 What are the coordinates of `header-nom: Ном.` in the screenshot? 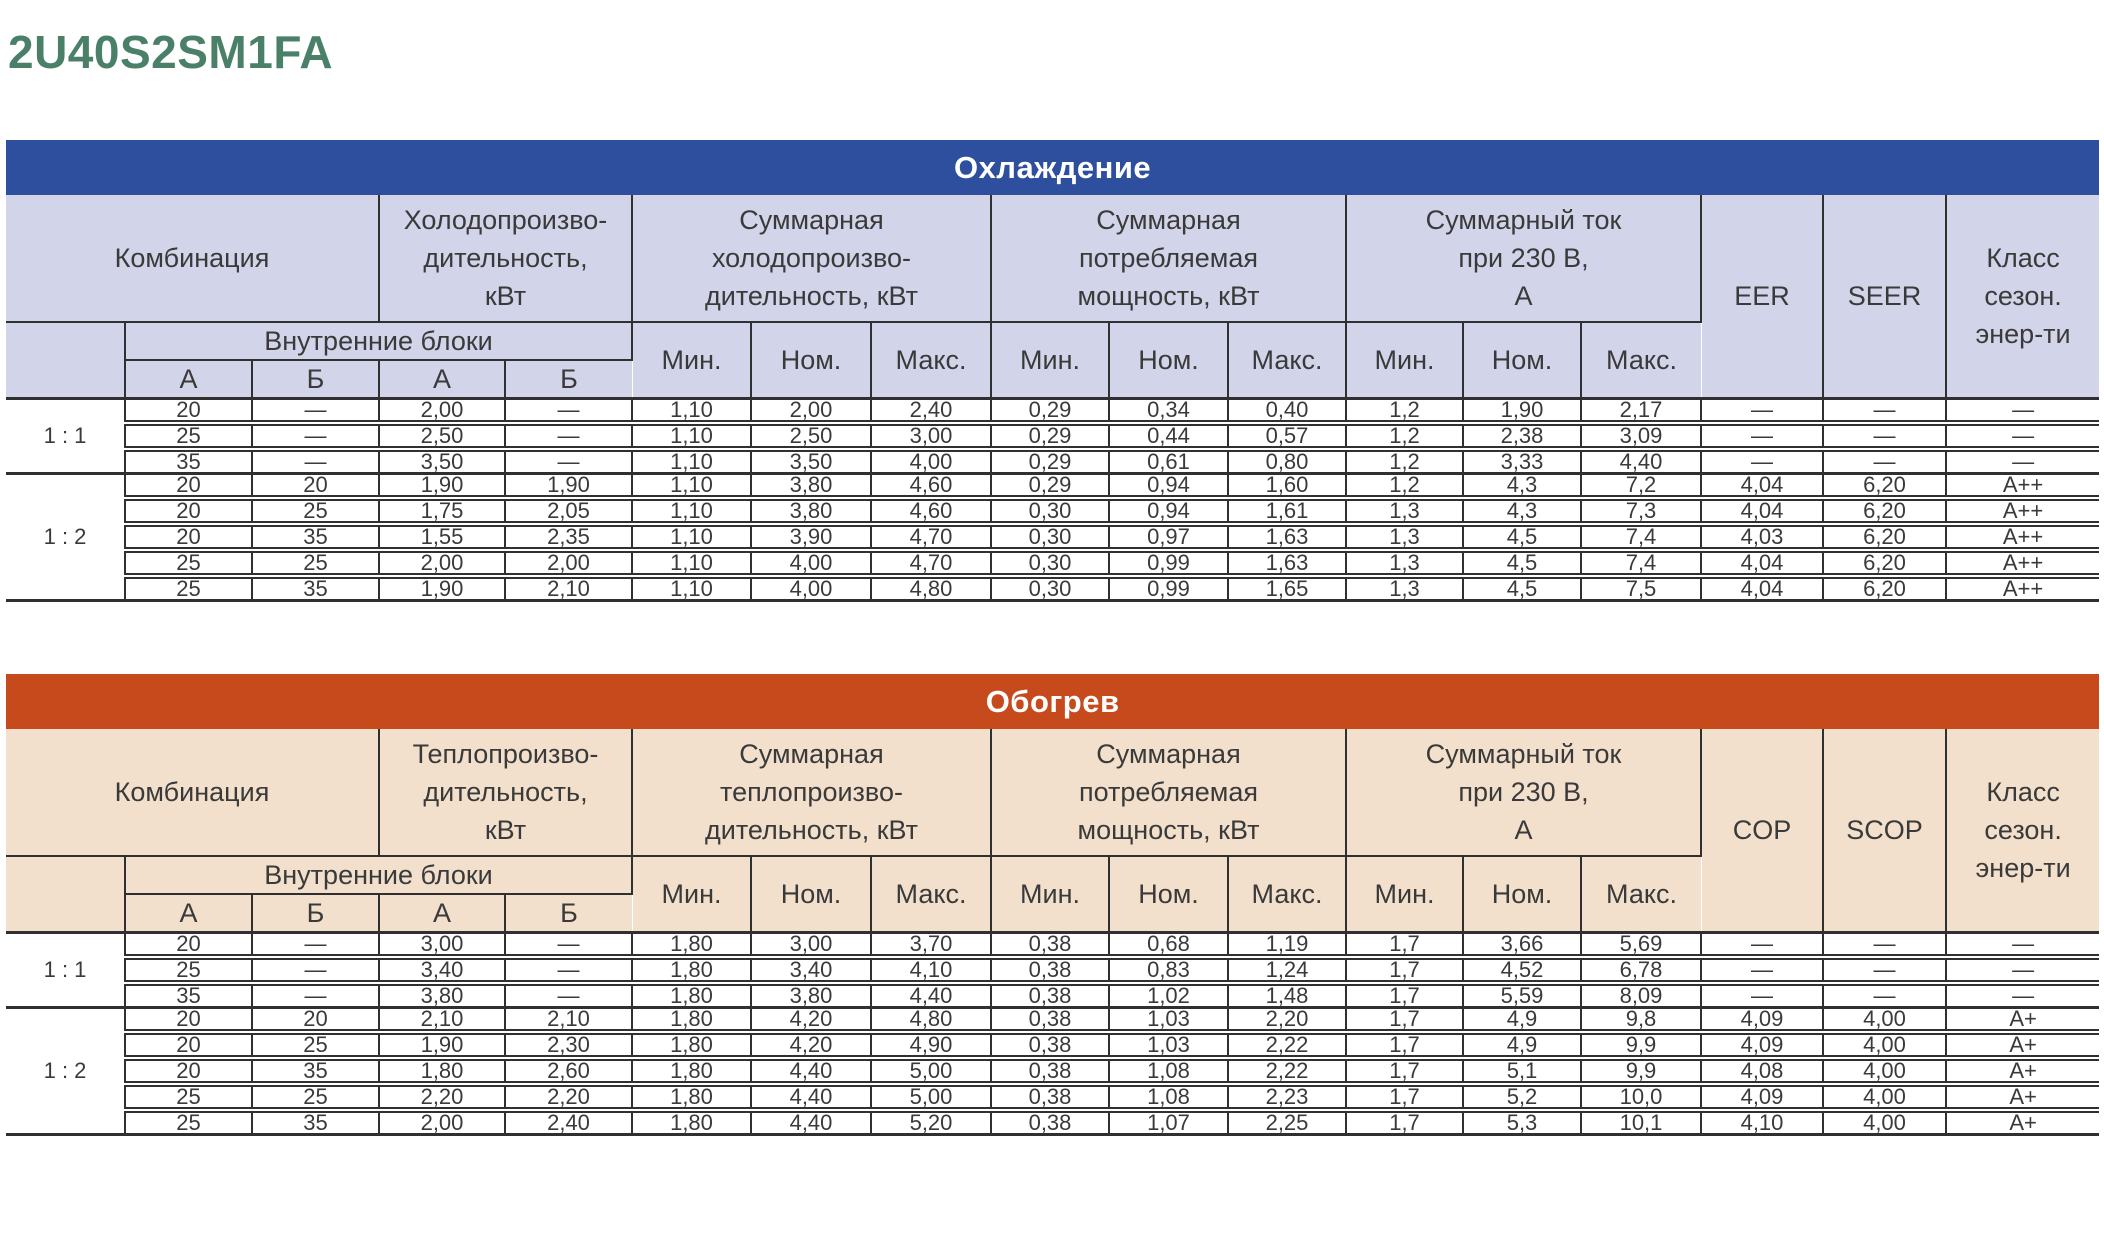 It's located at (811, 361).